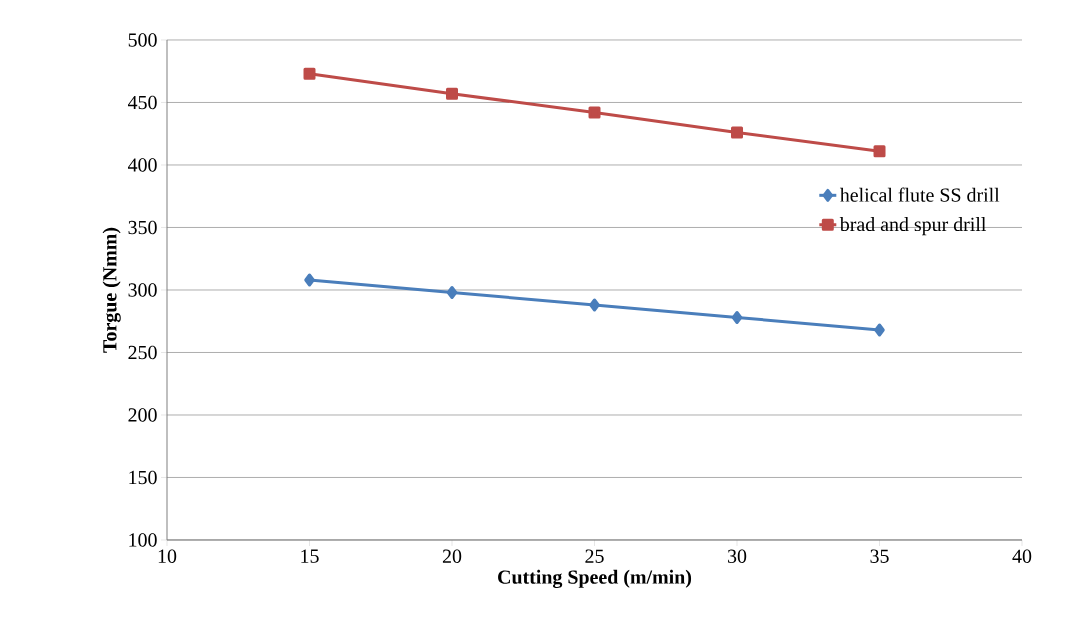 The width and height of the screenshot is (1073, 641). Describe the element at coordinates (142, 102) in the screenshot. I see `y-tick-label: 450` at that location.